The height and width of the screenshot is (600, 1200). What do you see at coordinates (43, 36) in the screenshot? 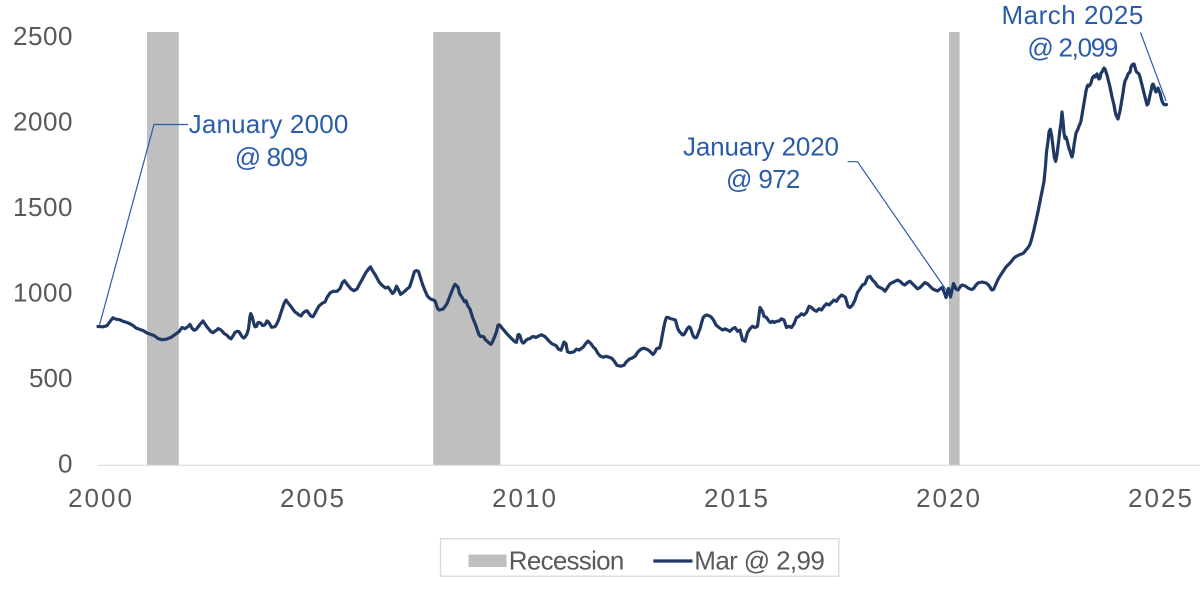
I see `svg-text: 2500` at bounding box center [43, 36].